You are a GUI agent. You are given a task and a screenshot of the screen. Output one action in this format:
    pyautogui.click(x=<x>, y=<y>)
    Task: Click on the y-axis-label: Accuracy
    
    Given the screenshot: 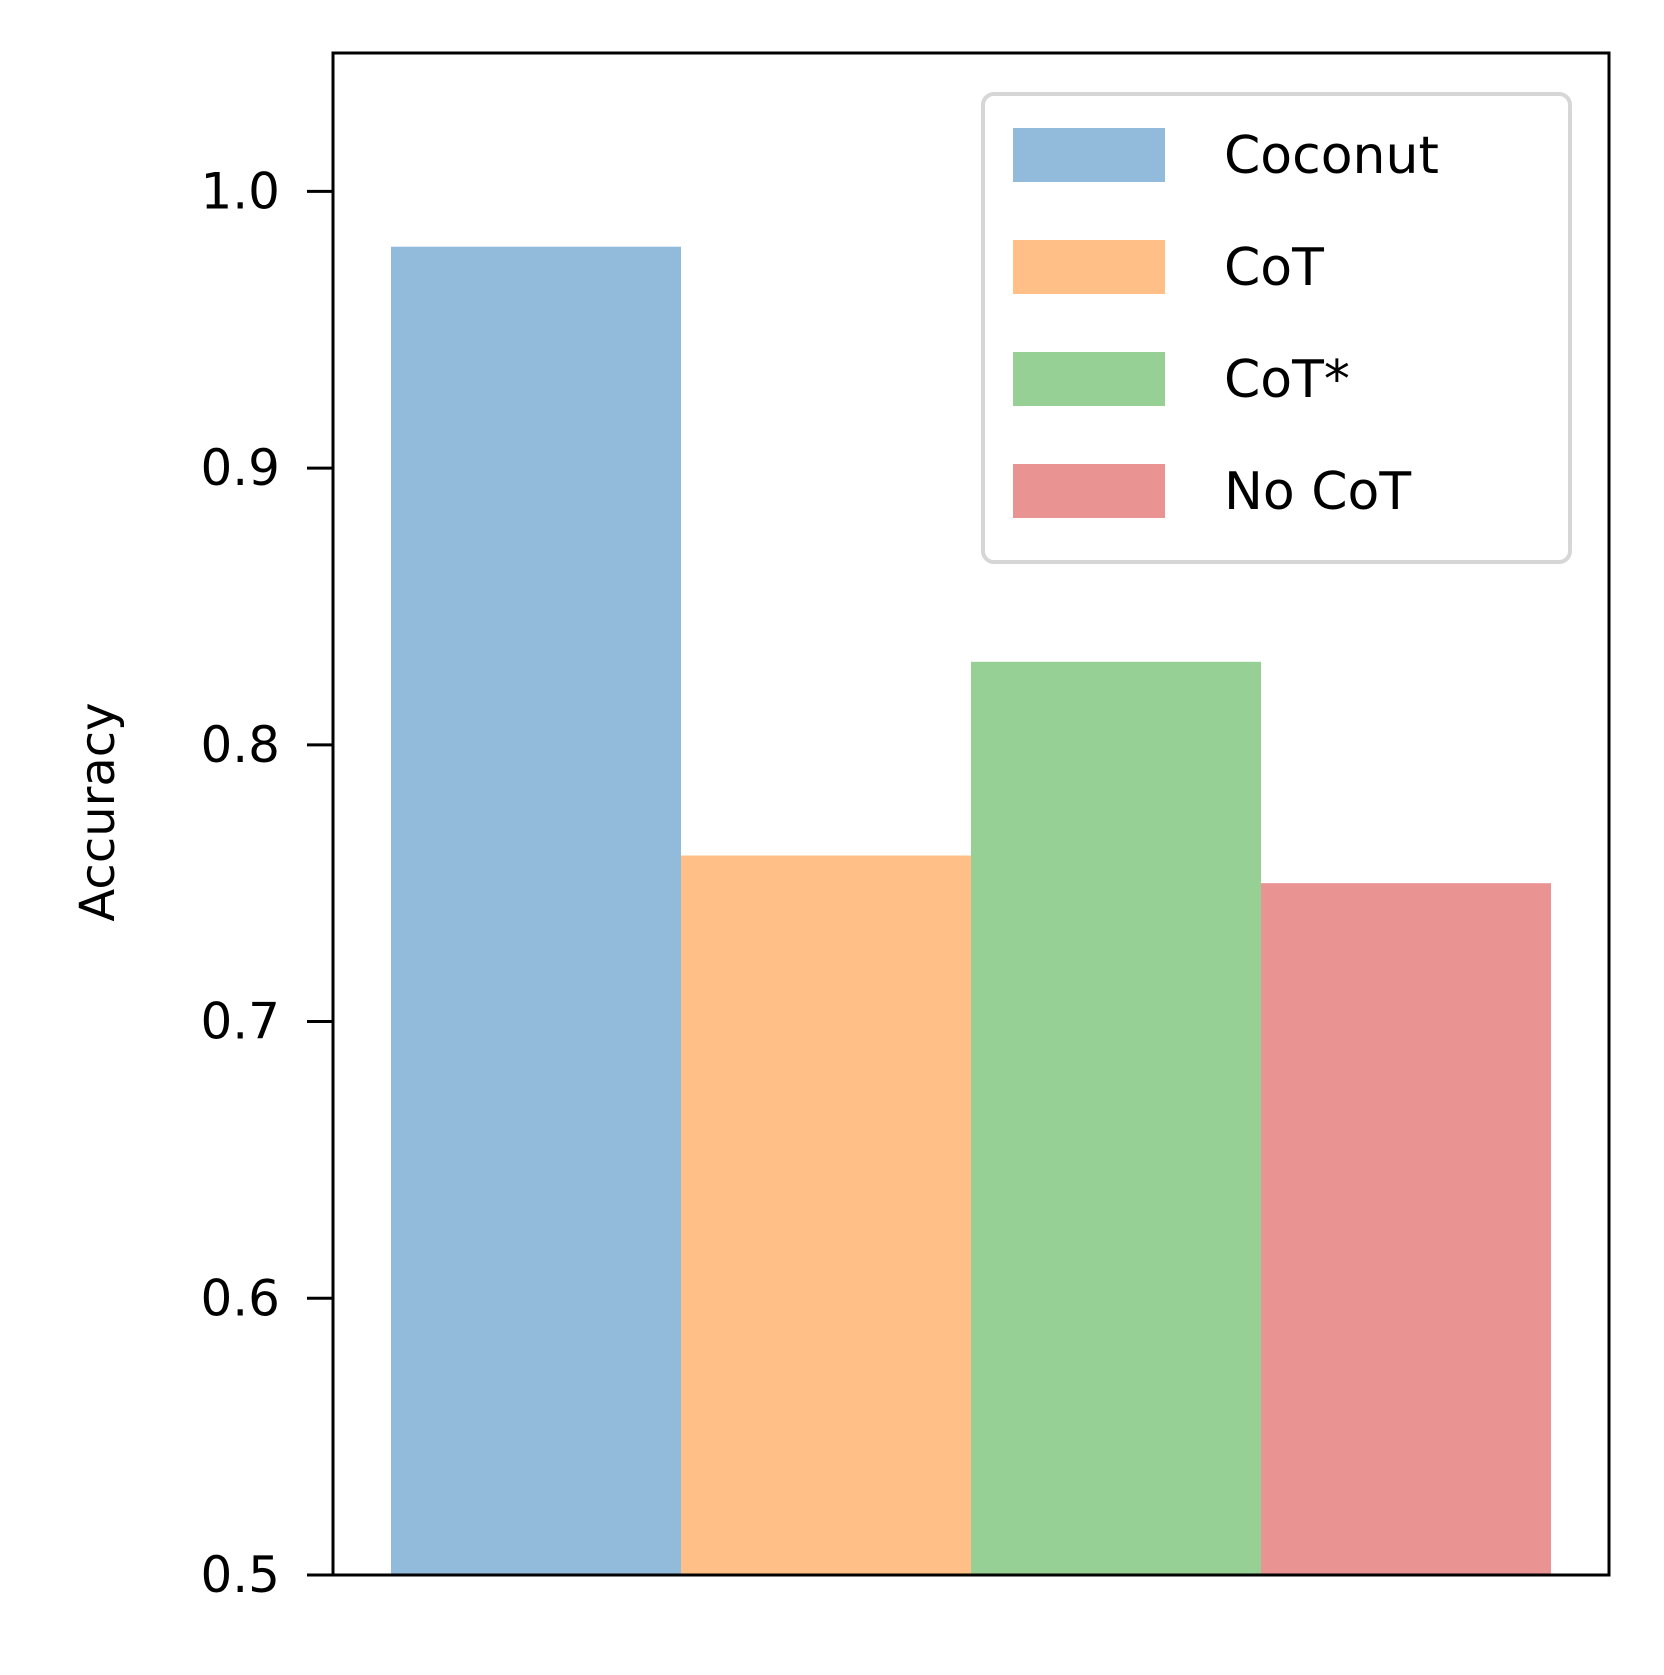 What is the action you would take?
    pyautogui.click(x=98, y=811)
    